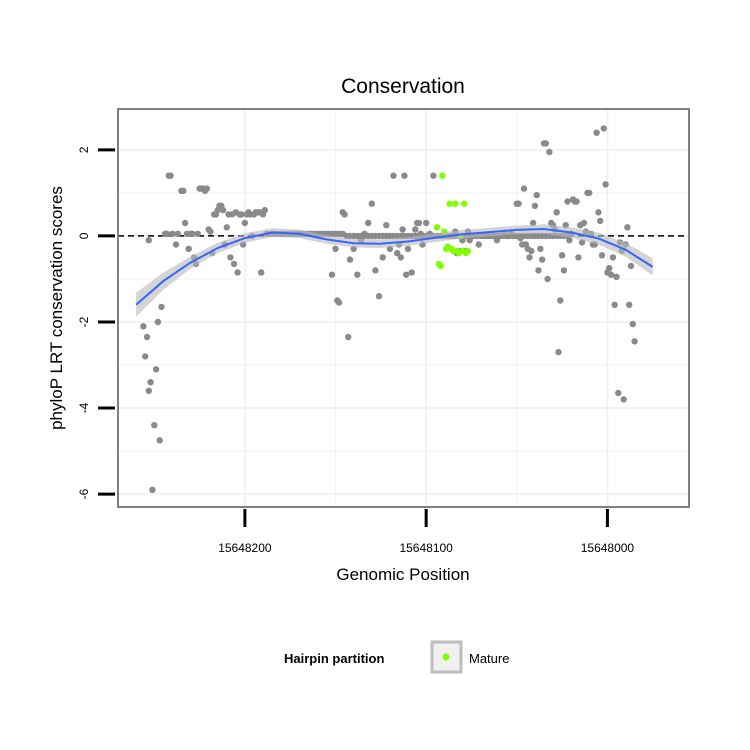 This screenshot has width=750, height=750. What do you see at coordinates (245, 548) in the screenshot?
I see `x-tick-label: 15648200` at bounding box center [245, 548].